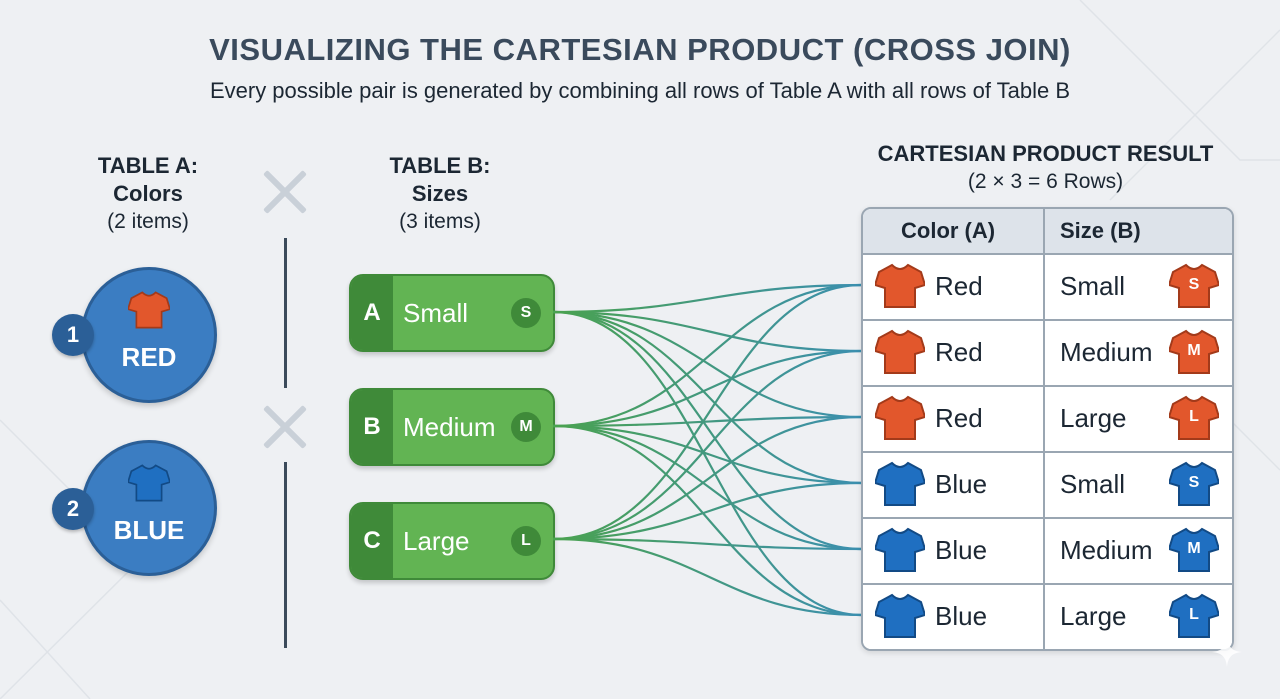 The image size is (1280, 699). What do you see at coordinates (149, 530) in the screenshot?
I see `color-label: BLUE` at bounding box center [149, 530].